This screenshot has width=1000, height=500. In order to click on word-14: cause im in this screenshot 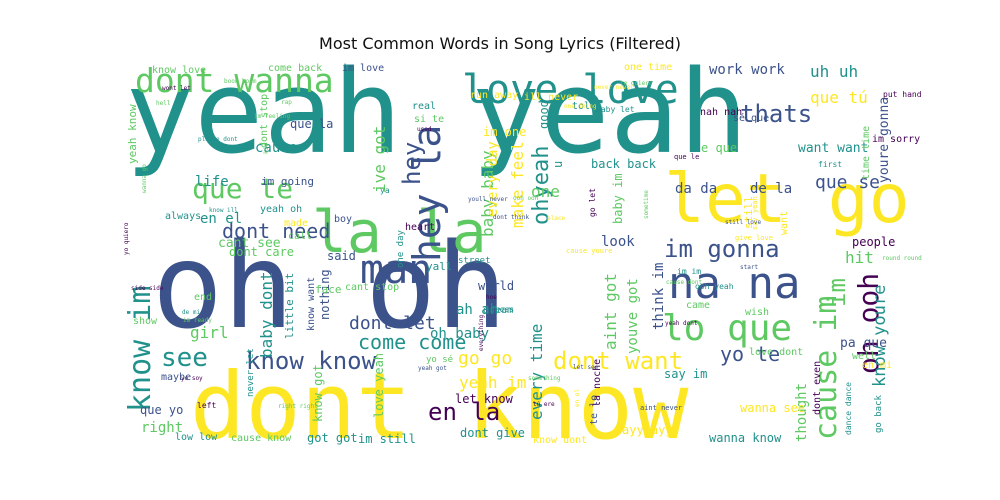, I will do `click(826, 368)`.